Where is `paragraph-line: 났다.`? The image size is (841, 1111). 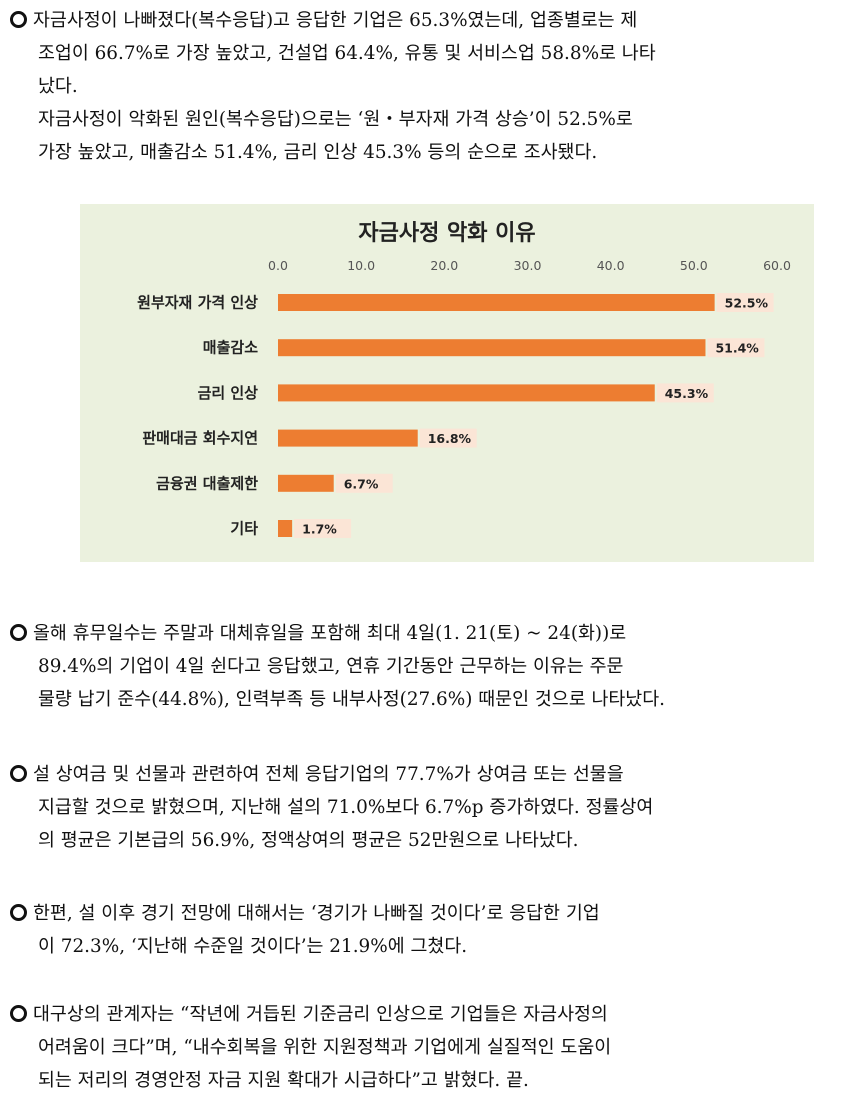
paragraph-line: 났다. is located at coordinates (58, 86).